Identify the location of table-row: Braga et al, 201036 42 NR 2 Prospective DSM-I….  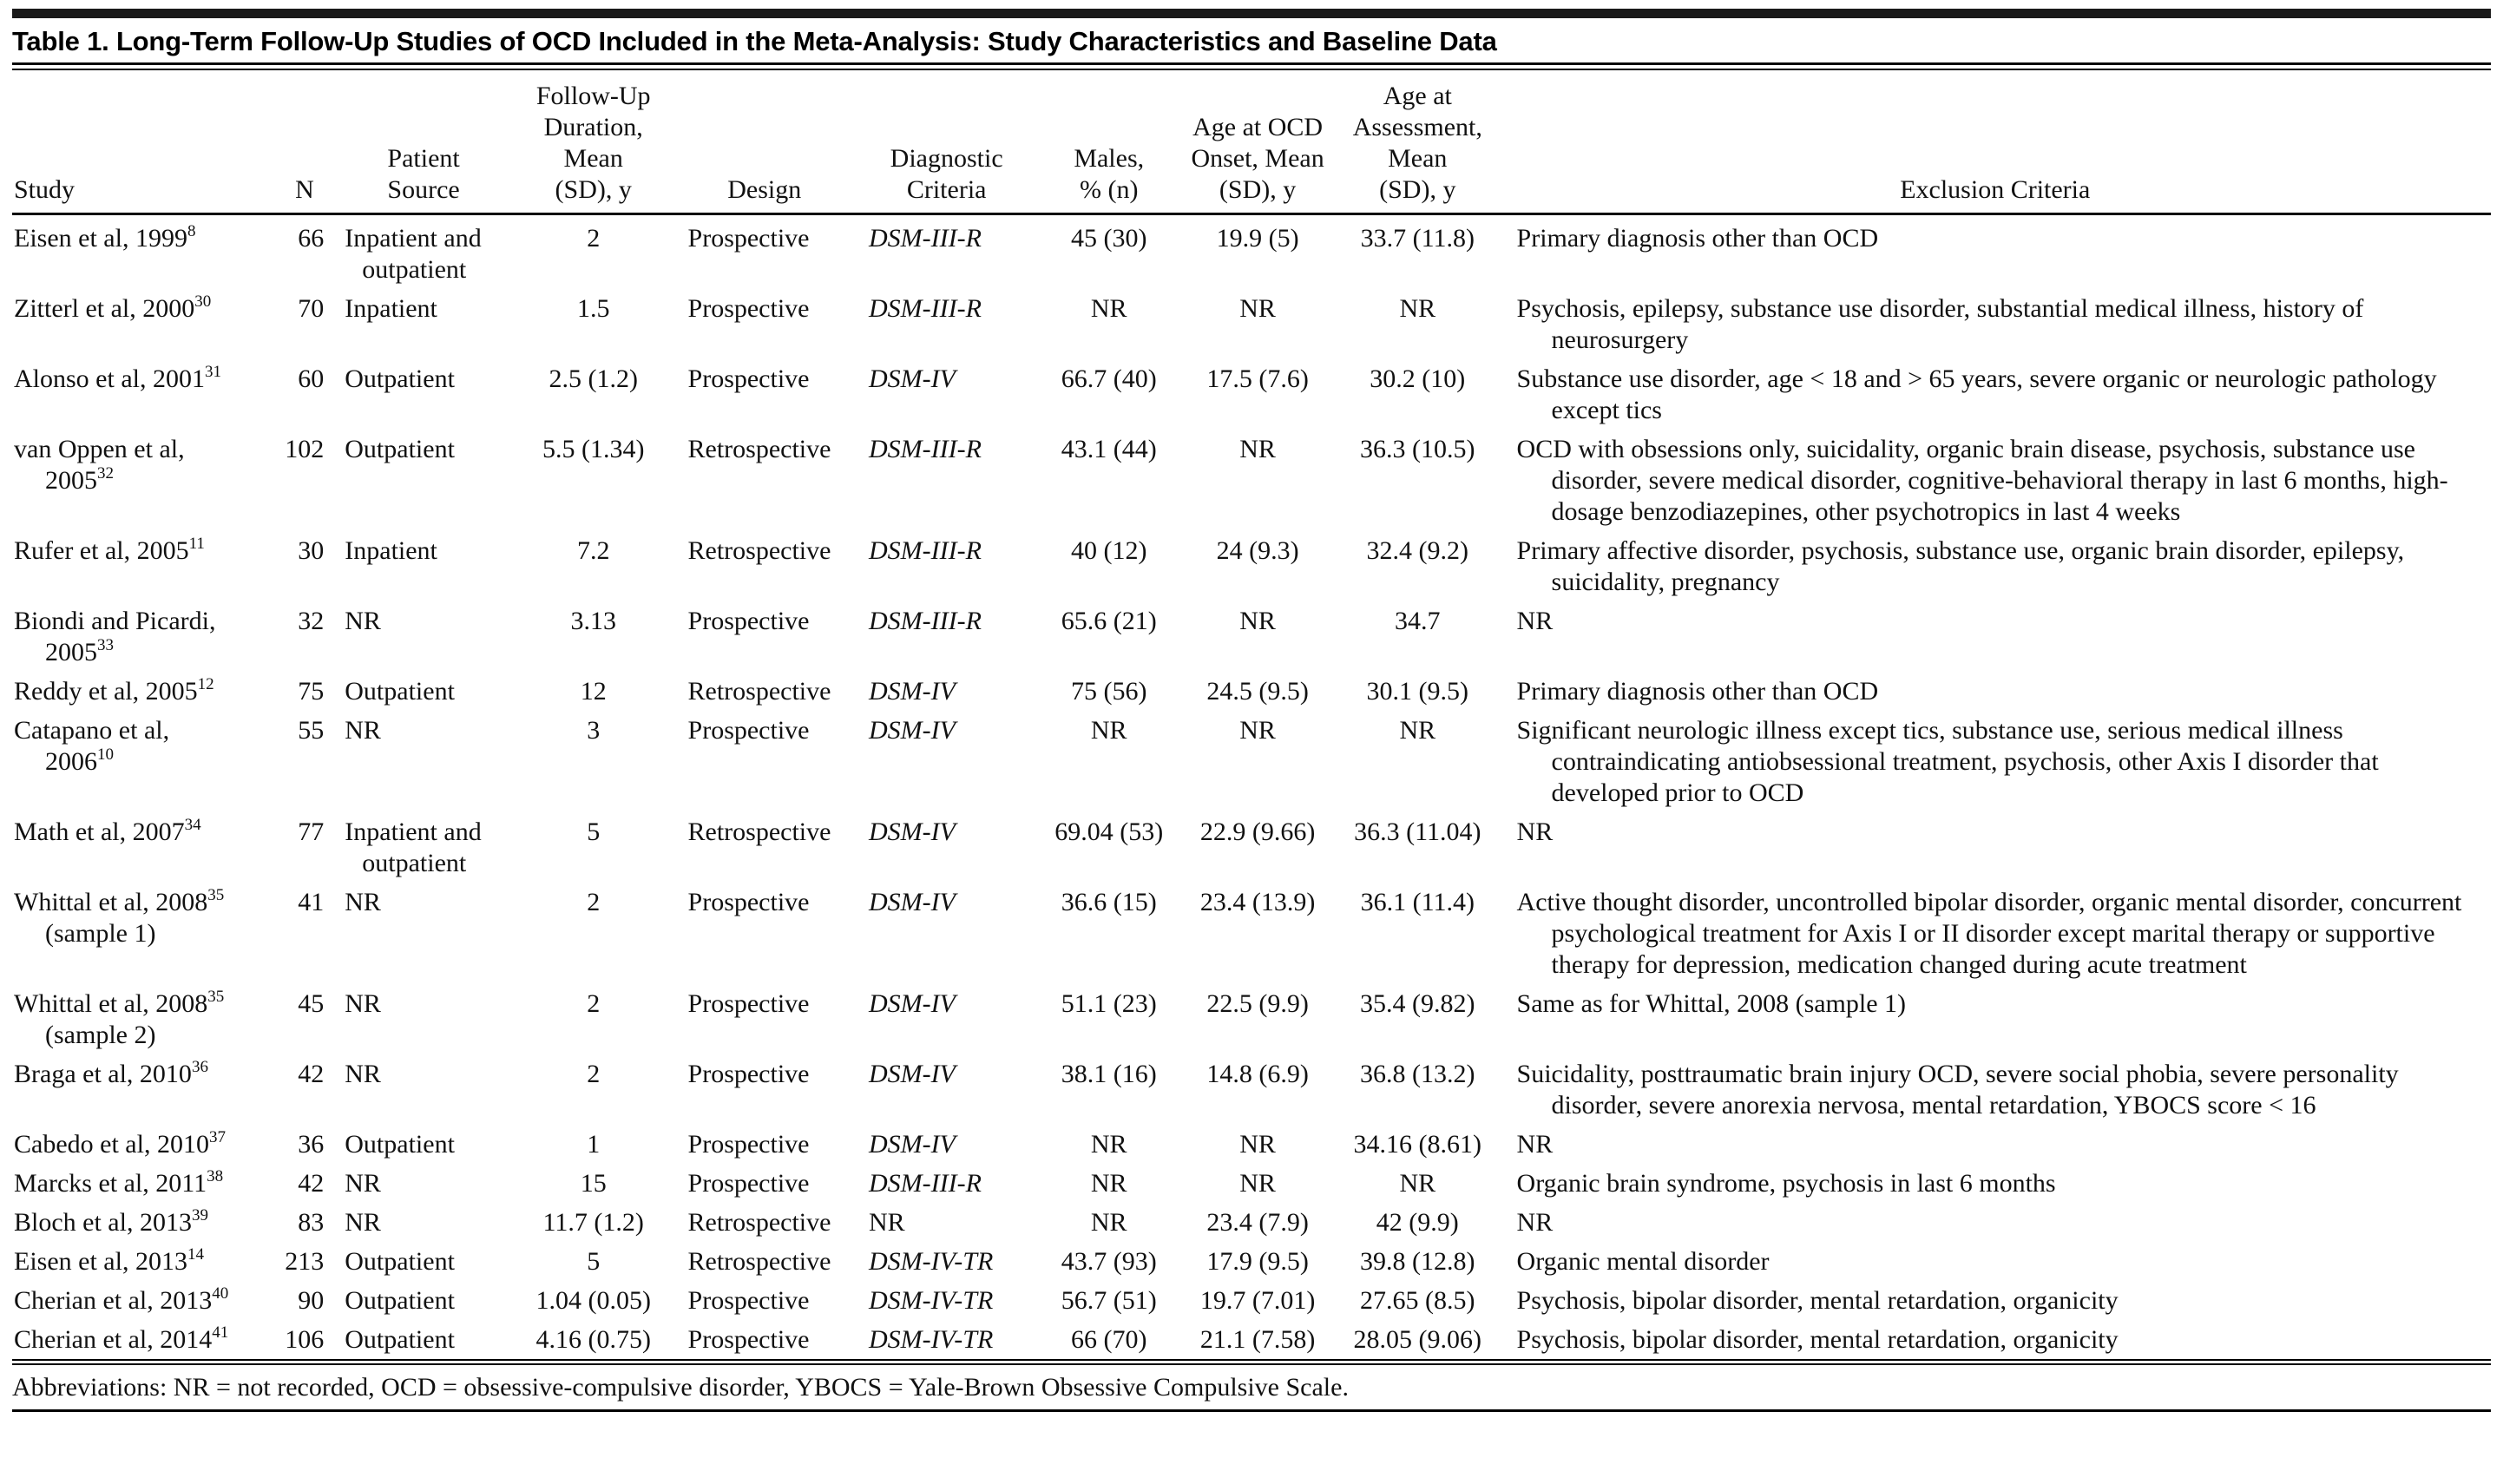
(1251, 1090).